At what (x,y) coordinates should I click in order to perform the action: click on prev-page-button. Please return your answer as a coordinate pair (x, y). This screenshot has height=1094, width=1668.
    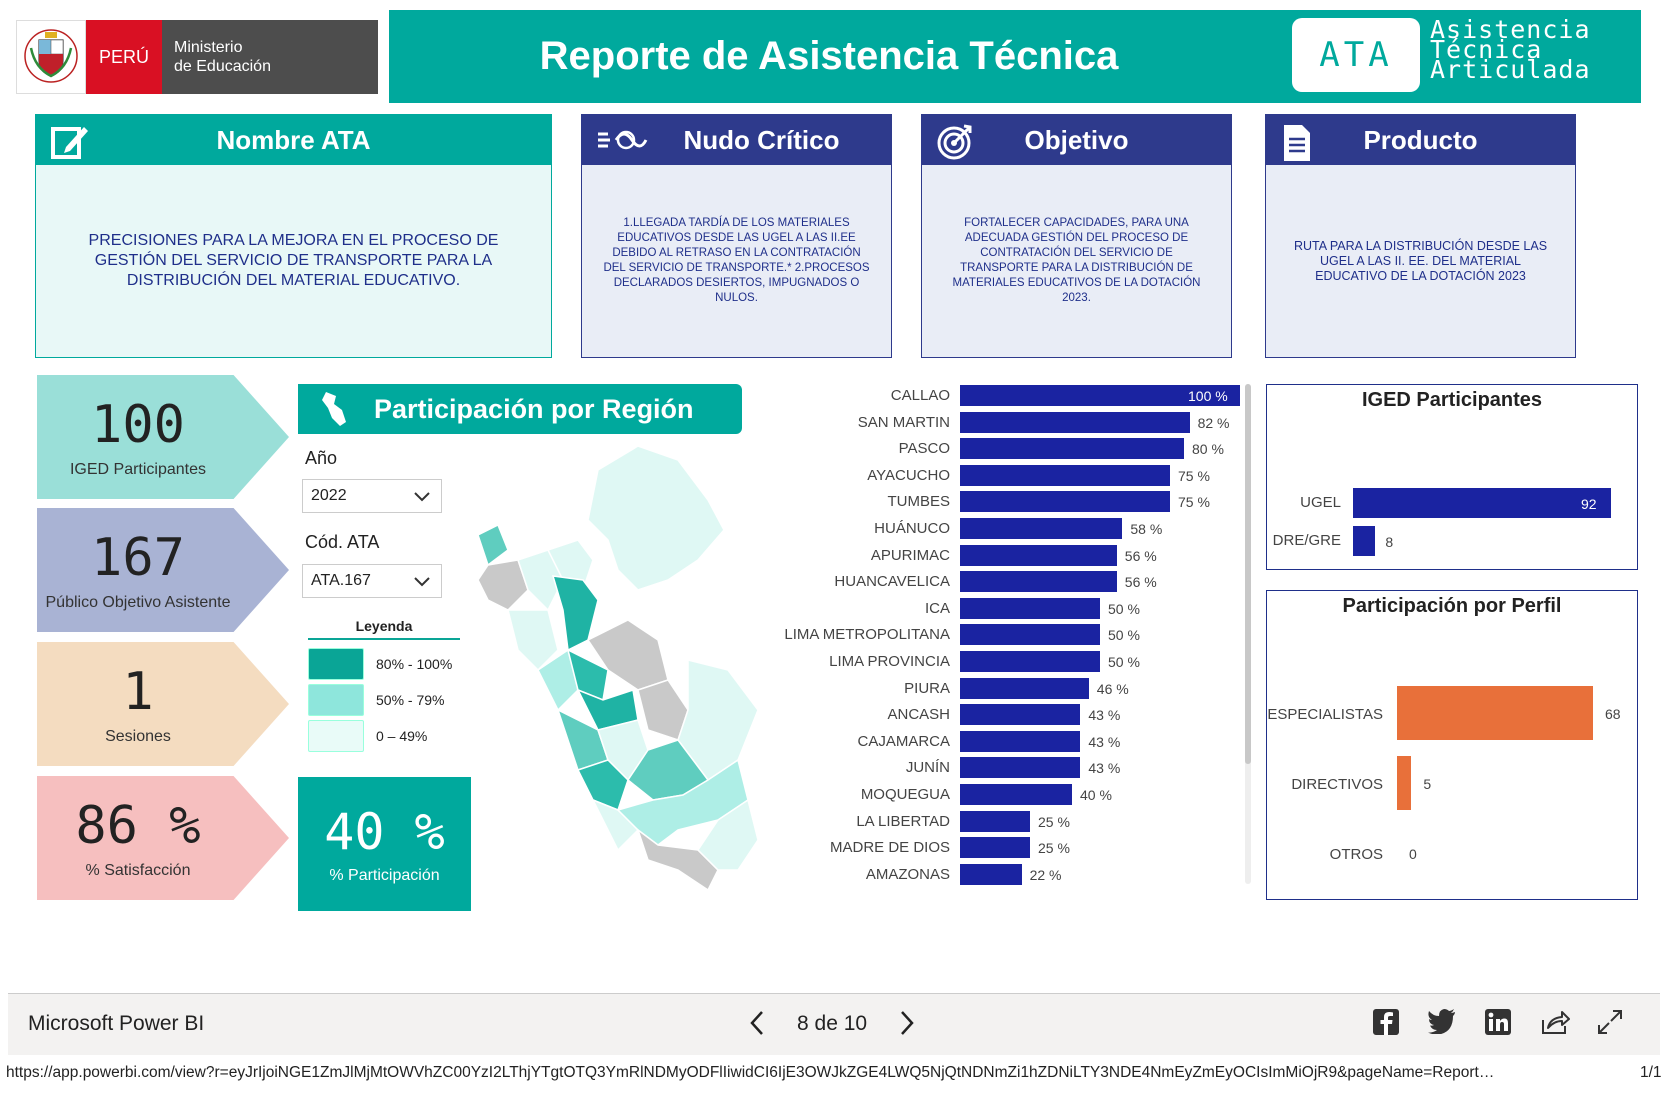
    Looking at the image, I should click on (758, 1025).